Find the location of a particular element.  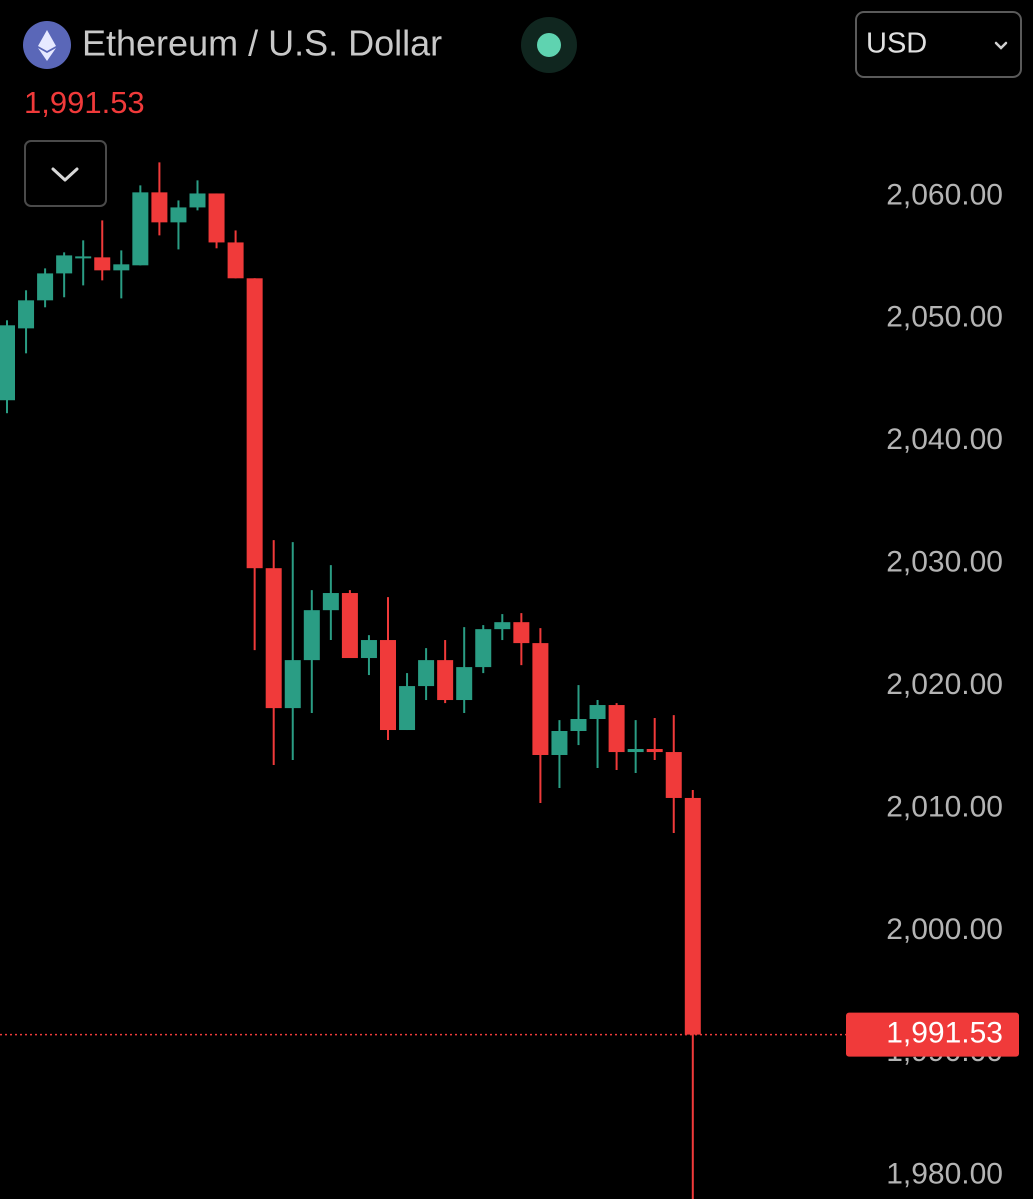

y-tick-label: 2,040.00 is located at coordinates (944, 439).